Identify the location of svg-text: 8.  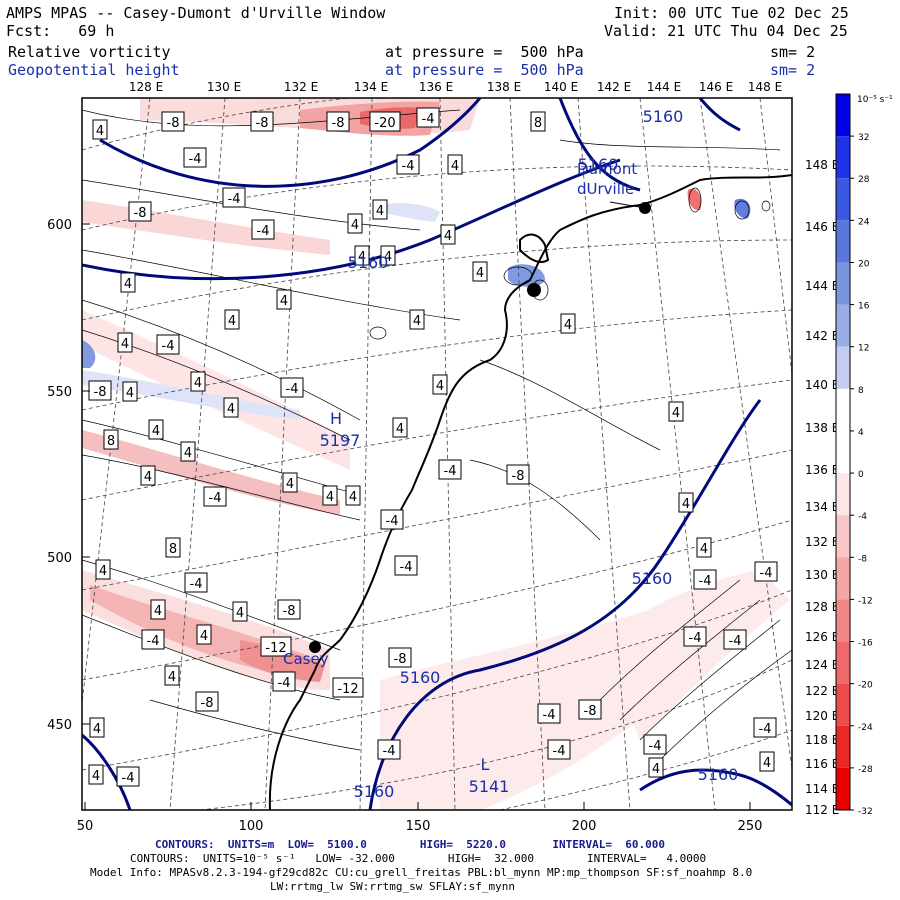
(111, 441).